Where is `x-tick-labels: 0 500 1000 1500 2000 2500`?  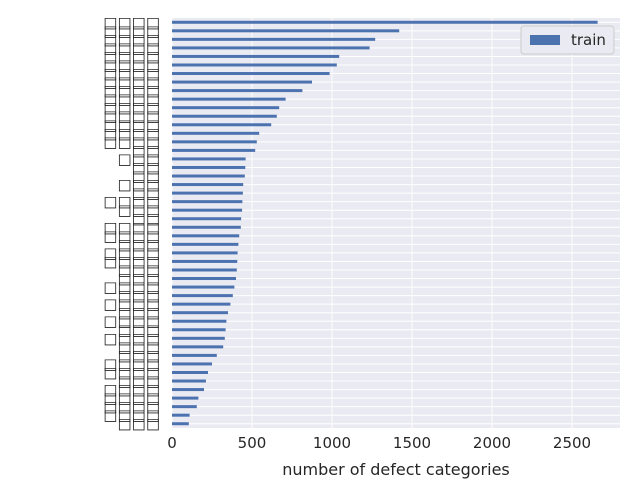
x-tick-labels: 0 500 1000 1500 2000 2500 is located at coordinates (379, 443).